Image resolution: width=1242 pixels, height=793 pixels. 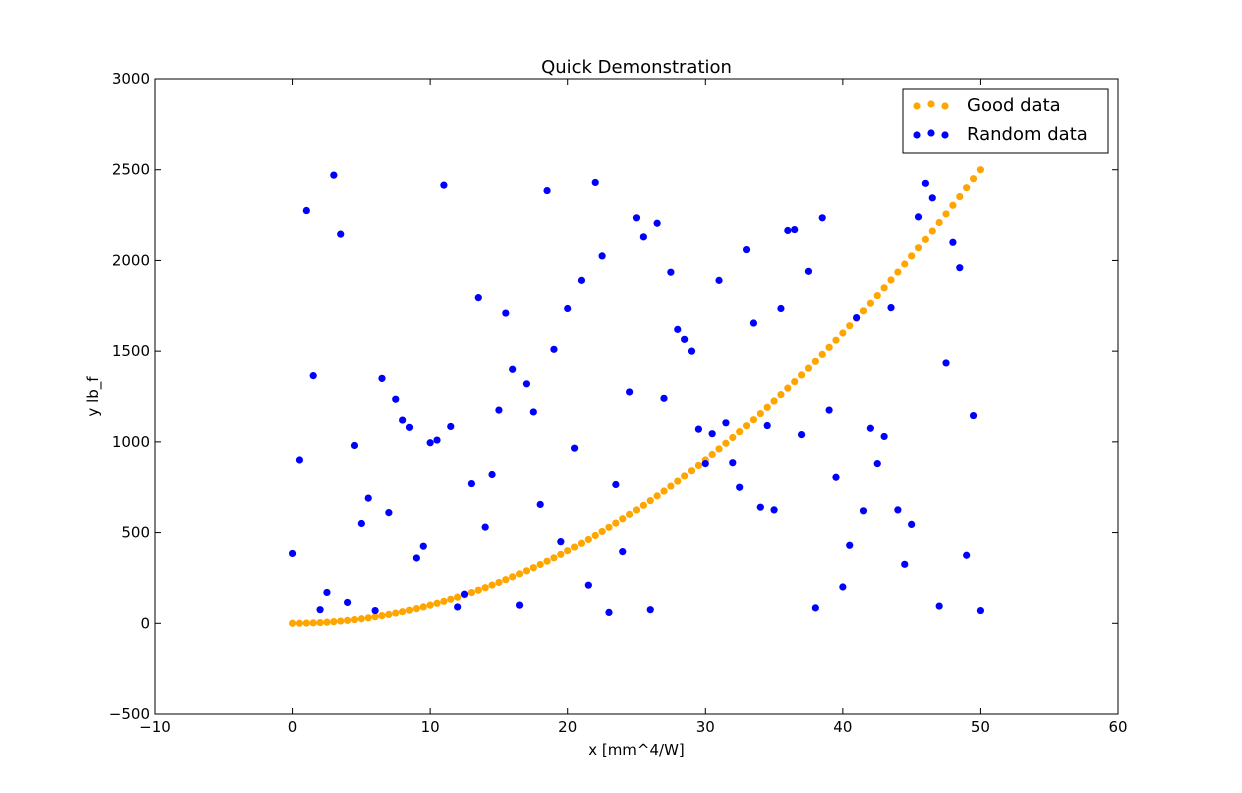 What do you see at coordinates (917, 135) in the screenshot?
I see `legend-marker` at bounding box center [917, 135].